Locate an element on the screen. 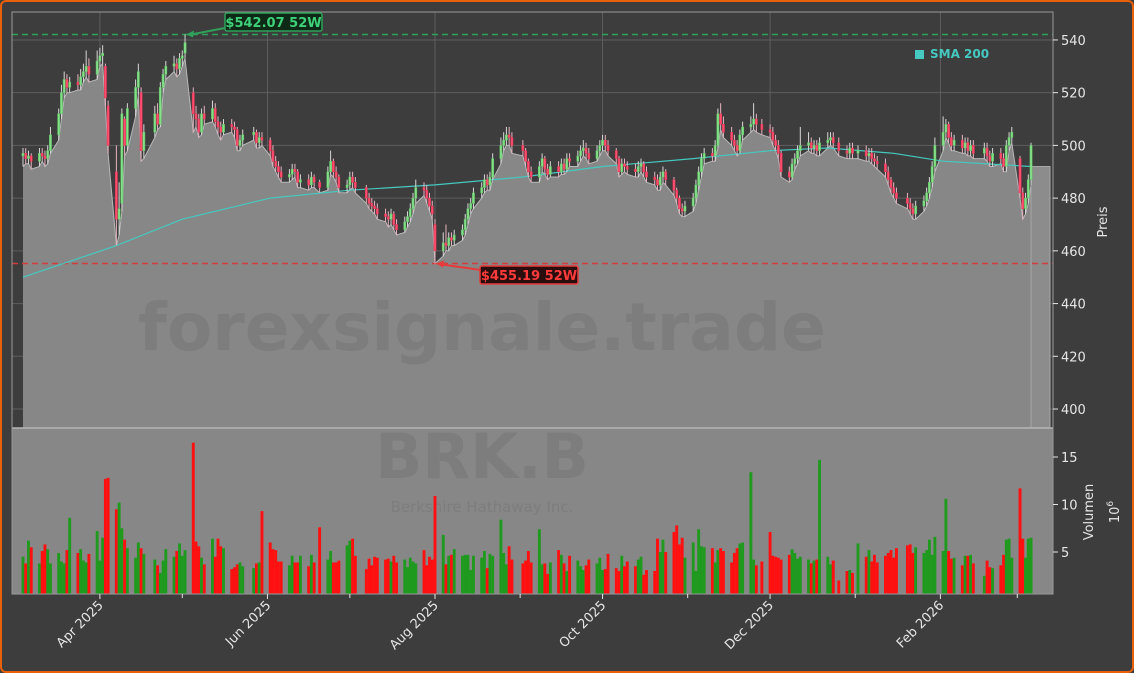 The image size is (1134, 673). price-tick-label: 520 is located at coordinates (1073, 94).